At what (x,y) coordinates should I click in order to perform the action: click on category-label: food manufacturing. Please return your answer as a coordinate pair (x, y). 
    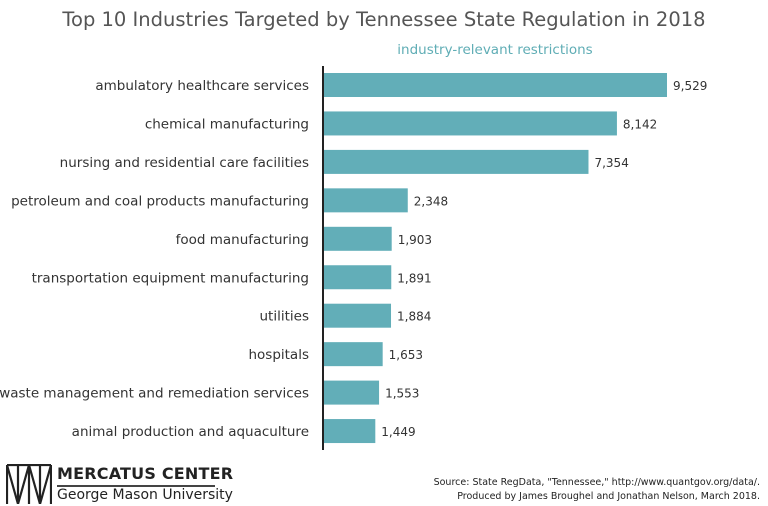
    Looking at the image, I should click on (242, 240).